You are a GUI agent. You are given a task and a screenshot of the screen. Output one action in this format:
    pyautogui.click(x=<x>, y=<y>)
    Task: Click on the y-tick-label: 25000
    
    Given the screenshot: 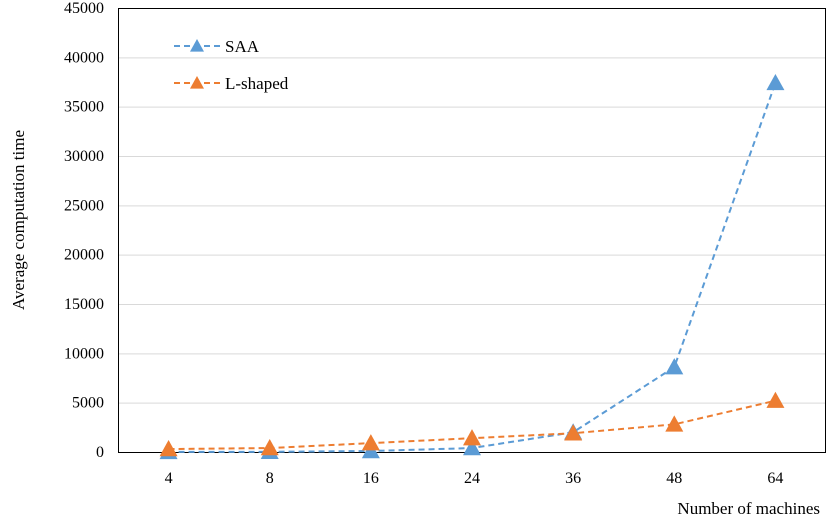 What is the action you would take?
    pyautogui.click(x=84, y=205)
    